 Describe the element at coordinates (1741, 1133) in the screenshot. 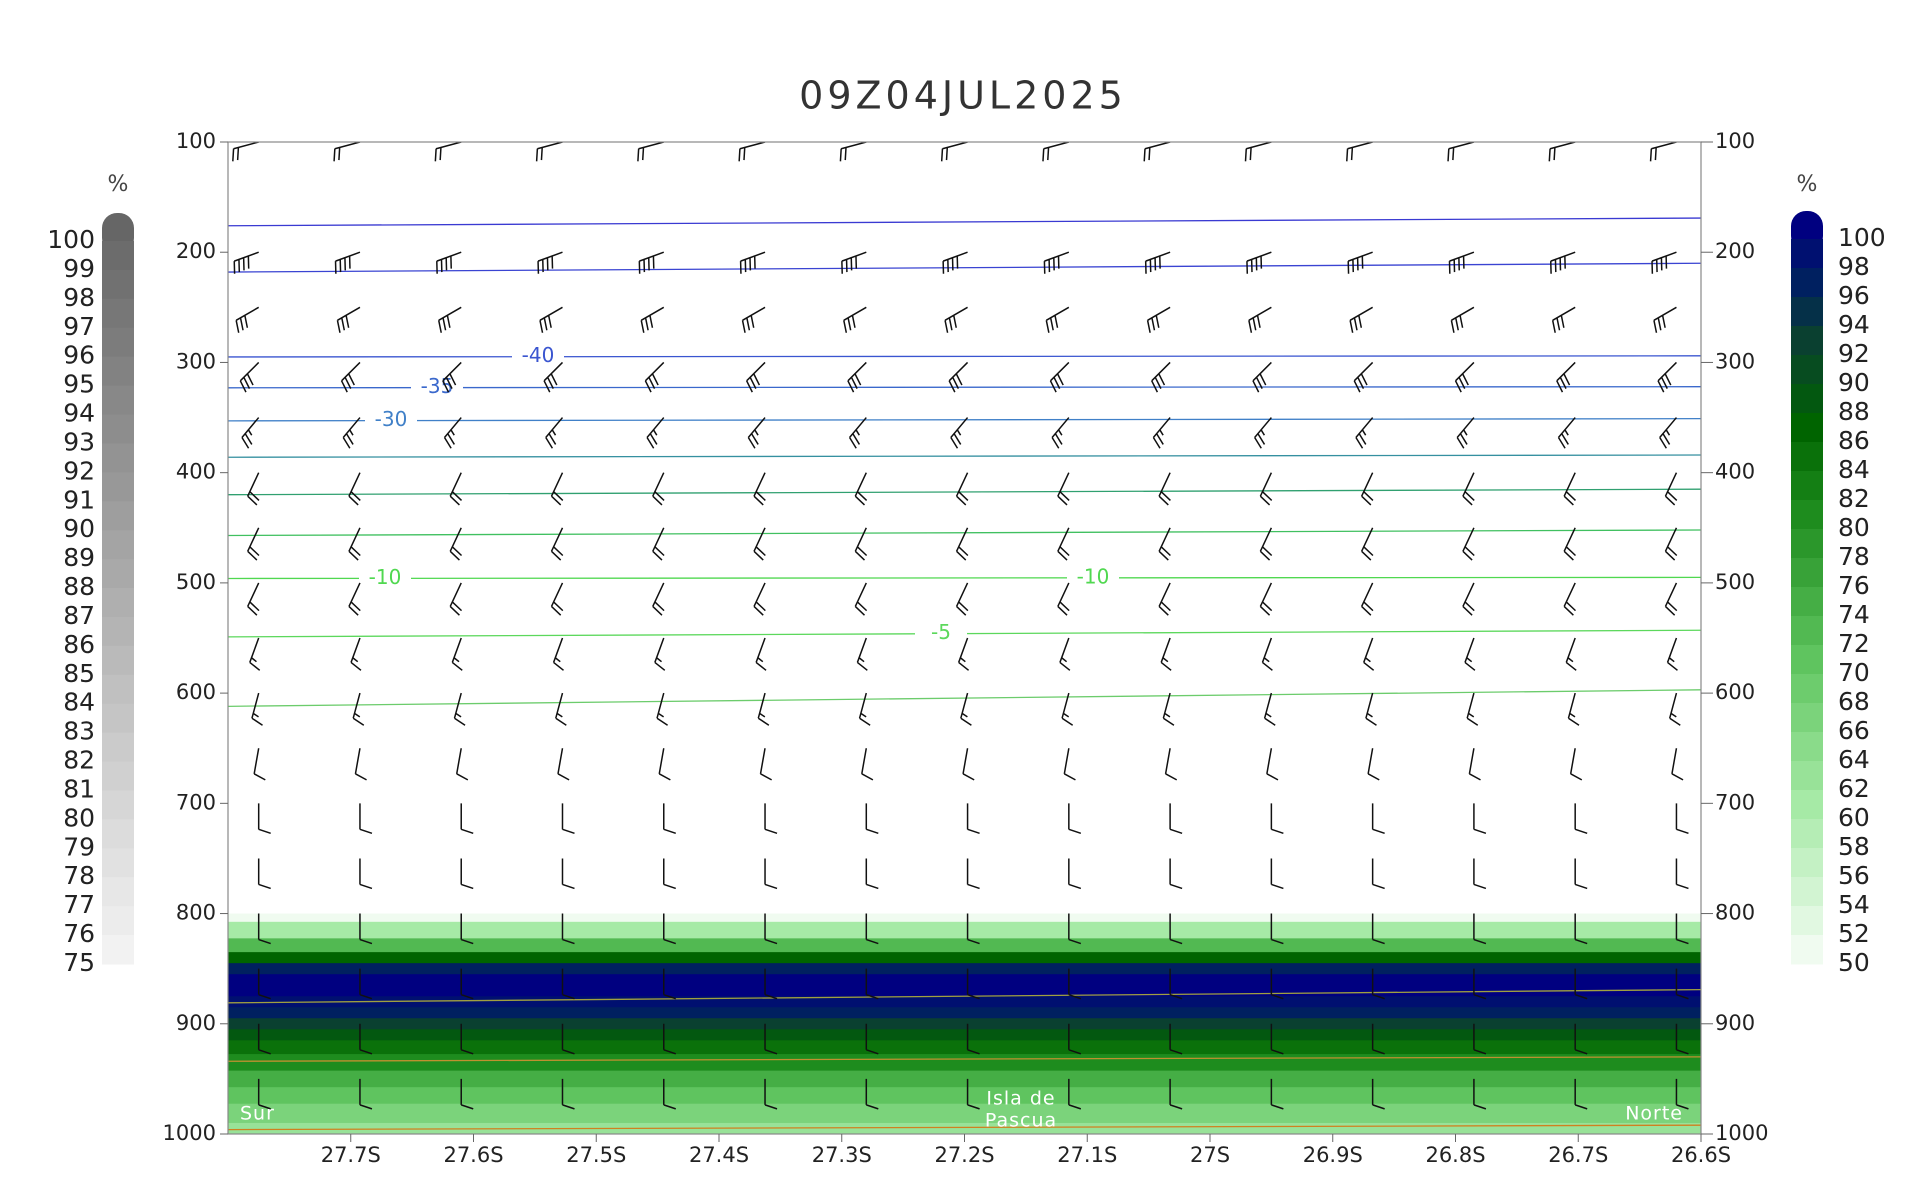

I see `y2-tick-label: 1000` at that location.